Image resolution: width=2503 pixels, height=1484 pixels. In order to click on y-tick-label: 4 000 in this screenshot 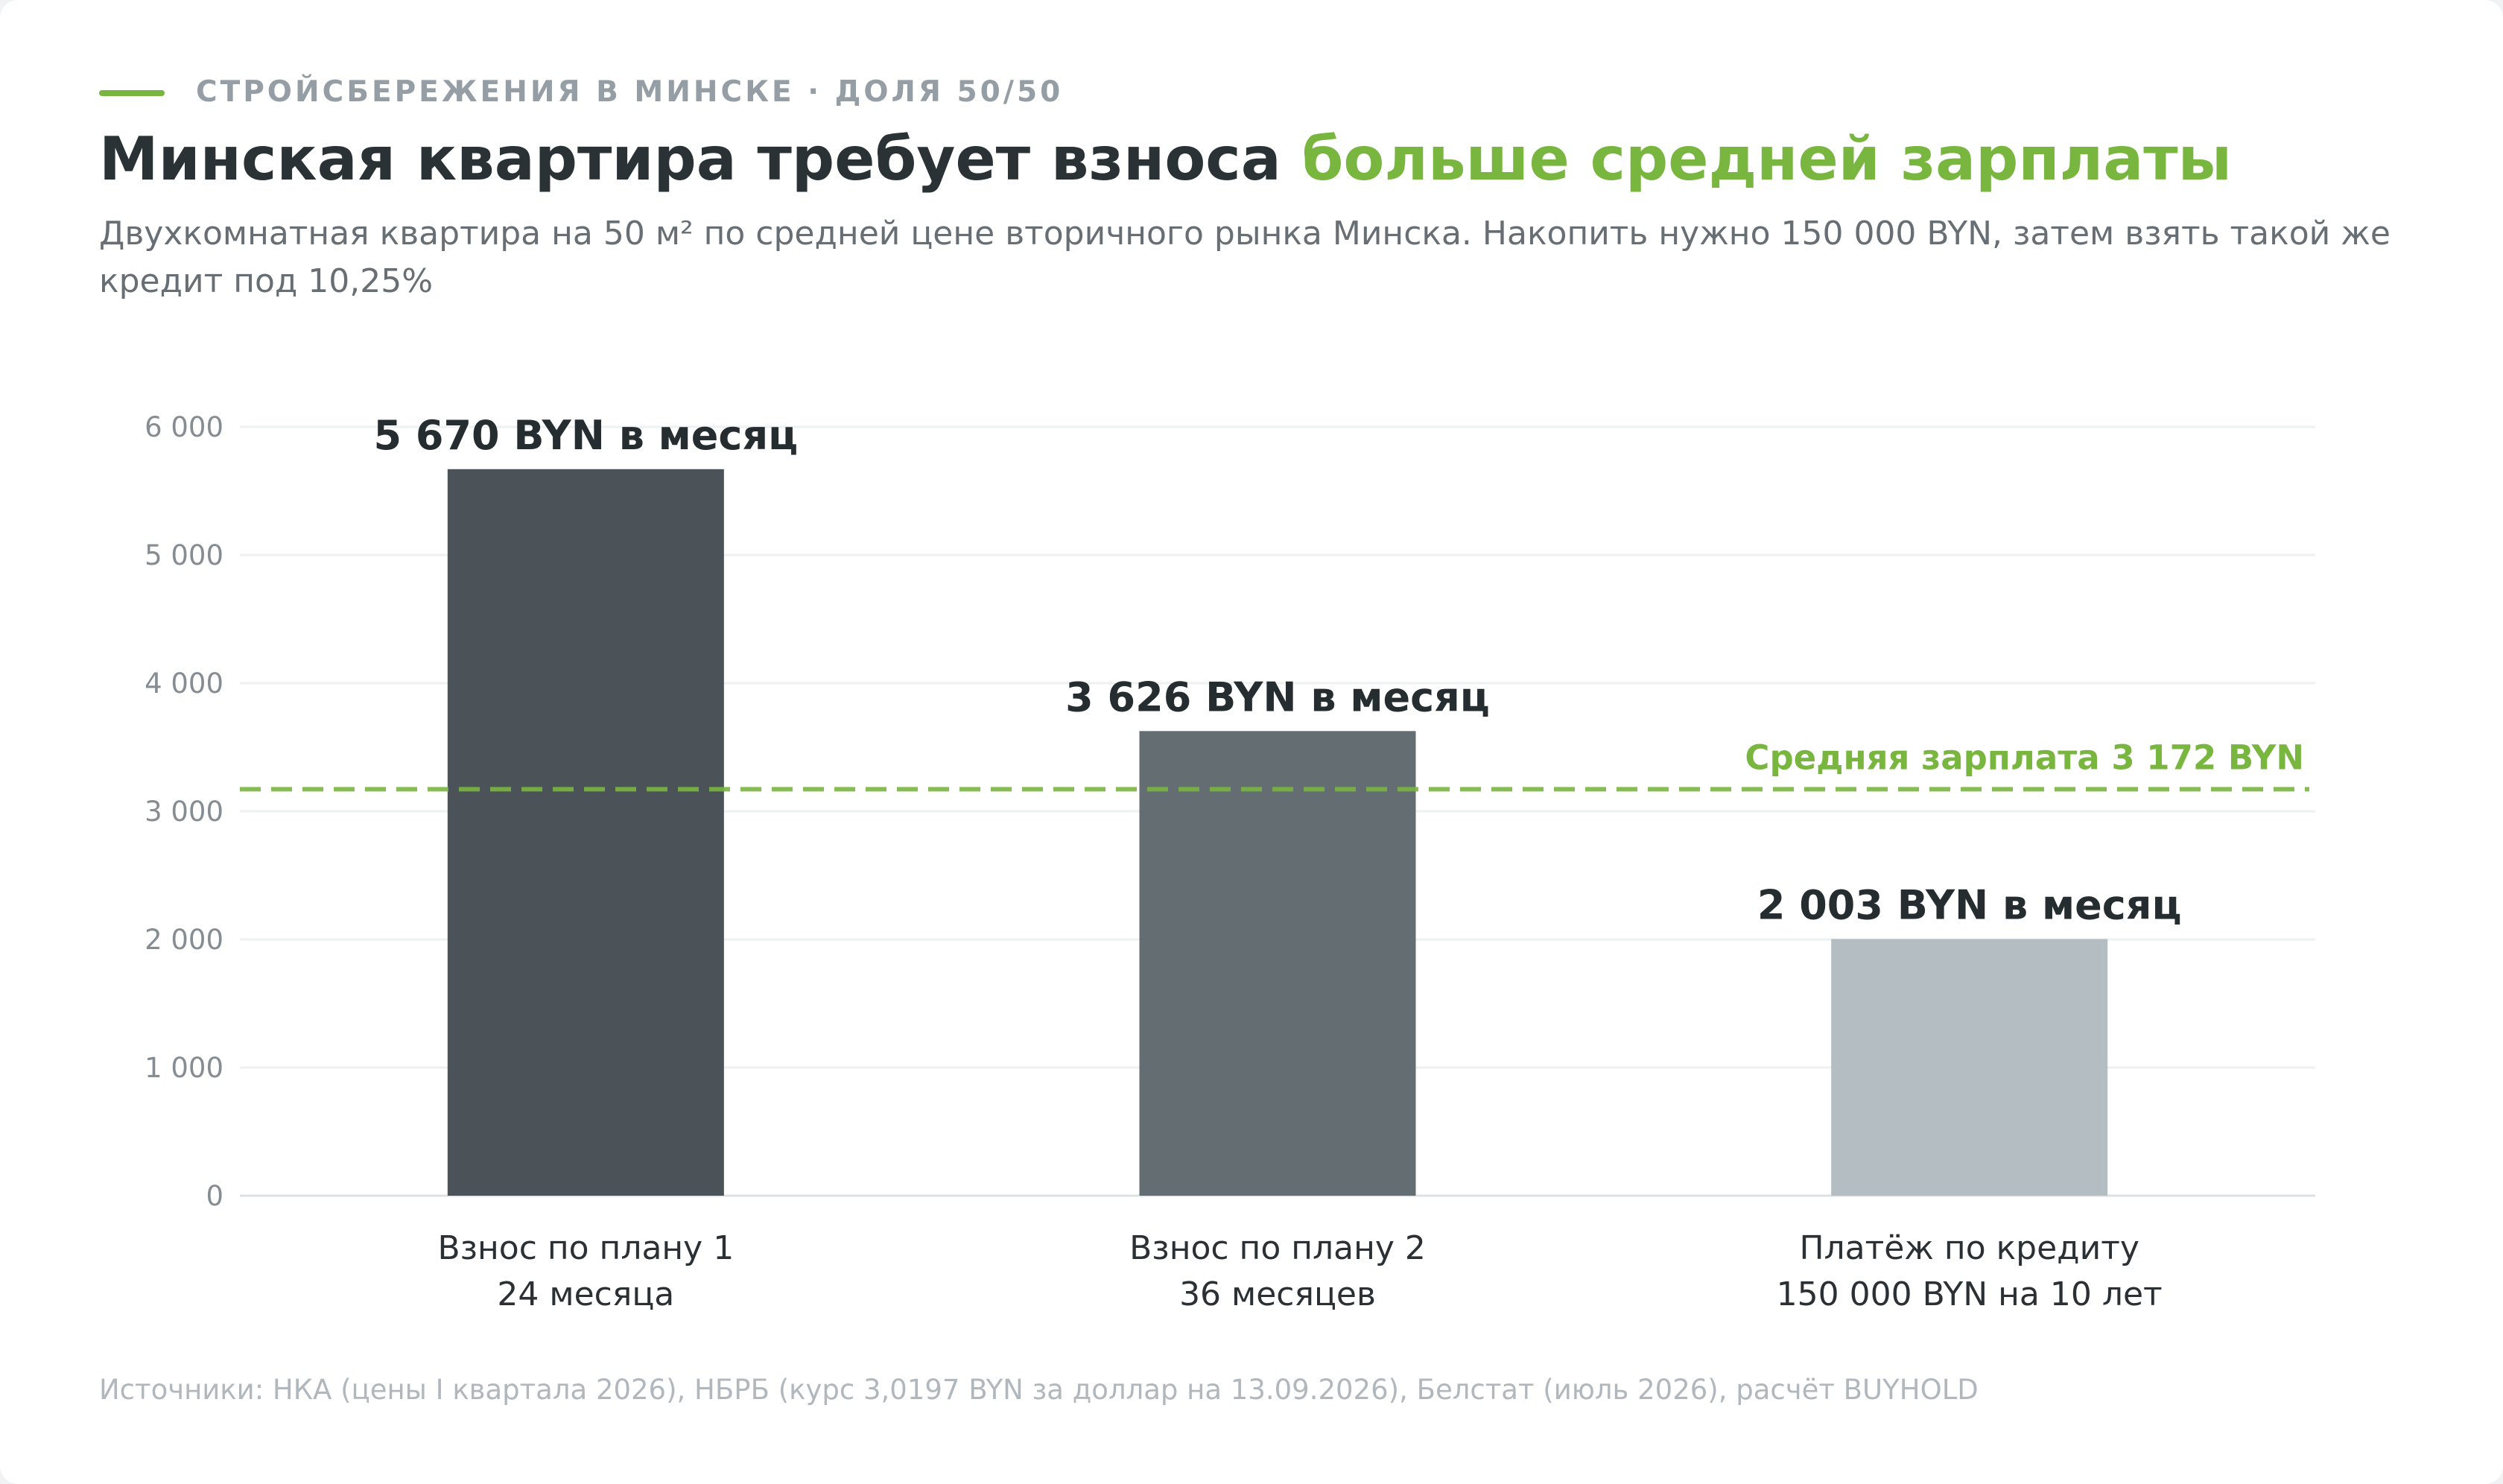, I will do `click(184, 684)`.